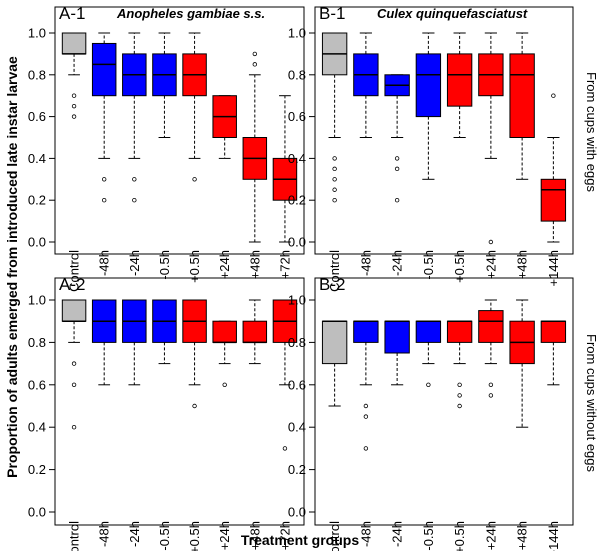 This screenshot has width=600, height=551. Describe the element at coordinates (591, 403) in the screenshot. I see `row-label-without-eggs: From cups without eggs` at that location.